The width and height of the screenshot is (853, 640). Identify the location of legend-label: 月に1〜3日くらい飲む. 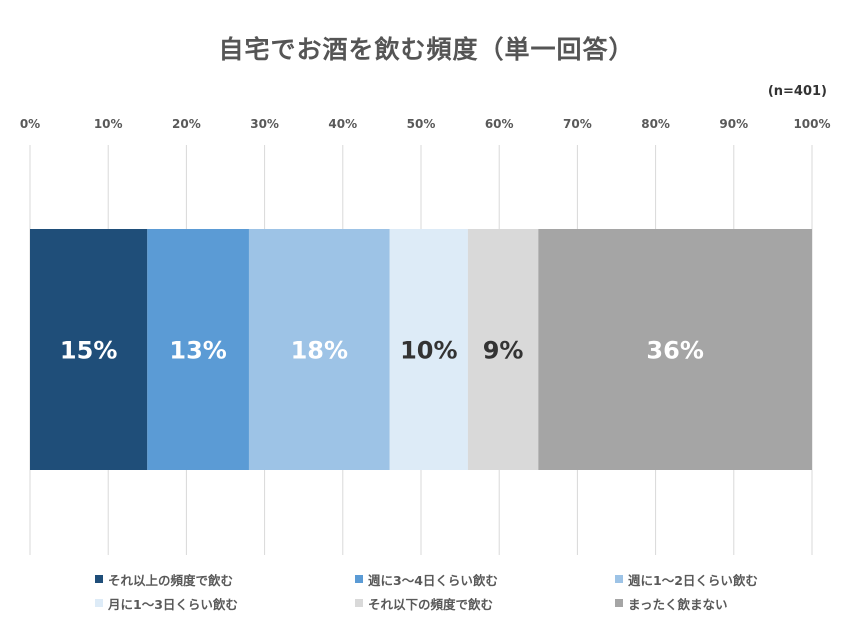
(173, 604).